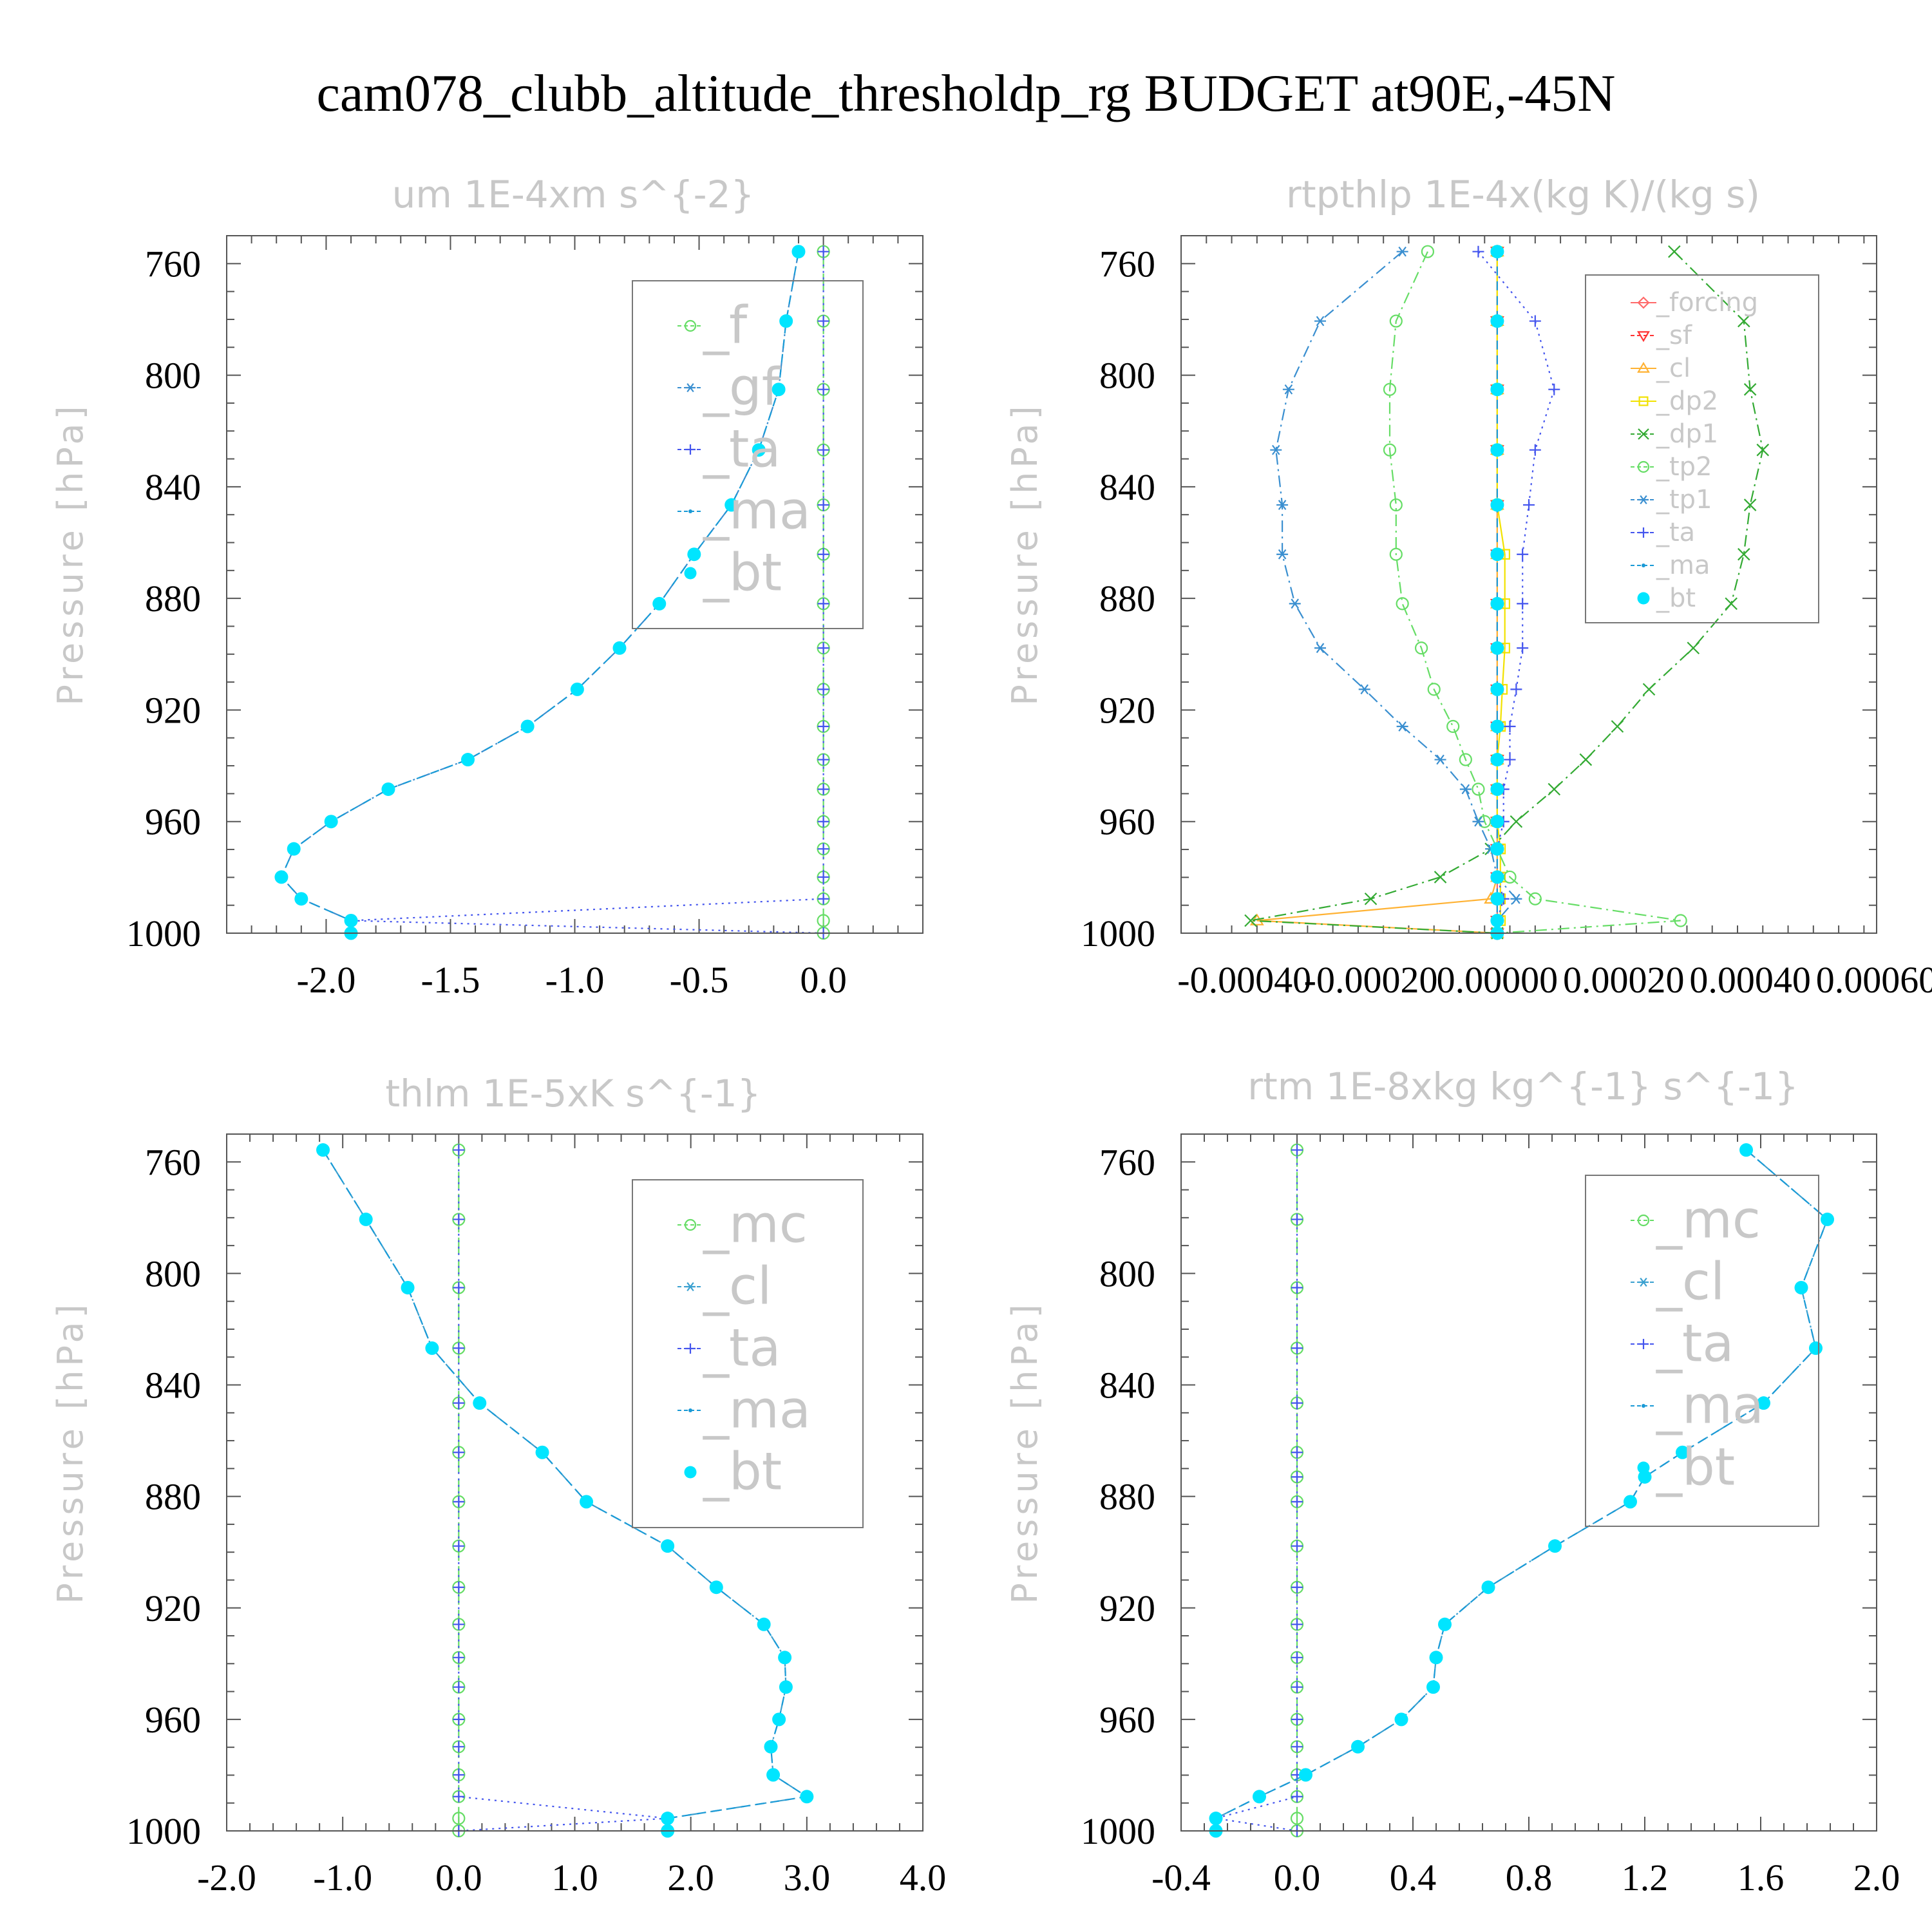 This screenshot has width=1932, height=1932. I want to click on y-tick-label: 800, so click(173, 1273).